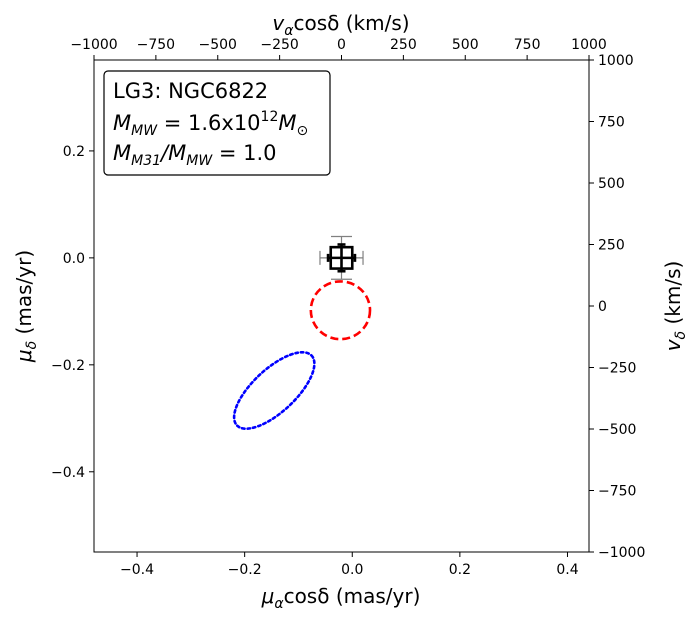 The height and width of the screenshot is (620, 696). Describe the element at coordinates (340, 310) in the screenshot. I see `red-dashed-ellipse` at that location.